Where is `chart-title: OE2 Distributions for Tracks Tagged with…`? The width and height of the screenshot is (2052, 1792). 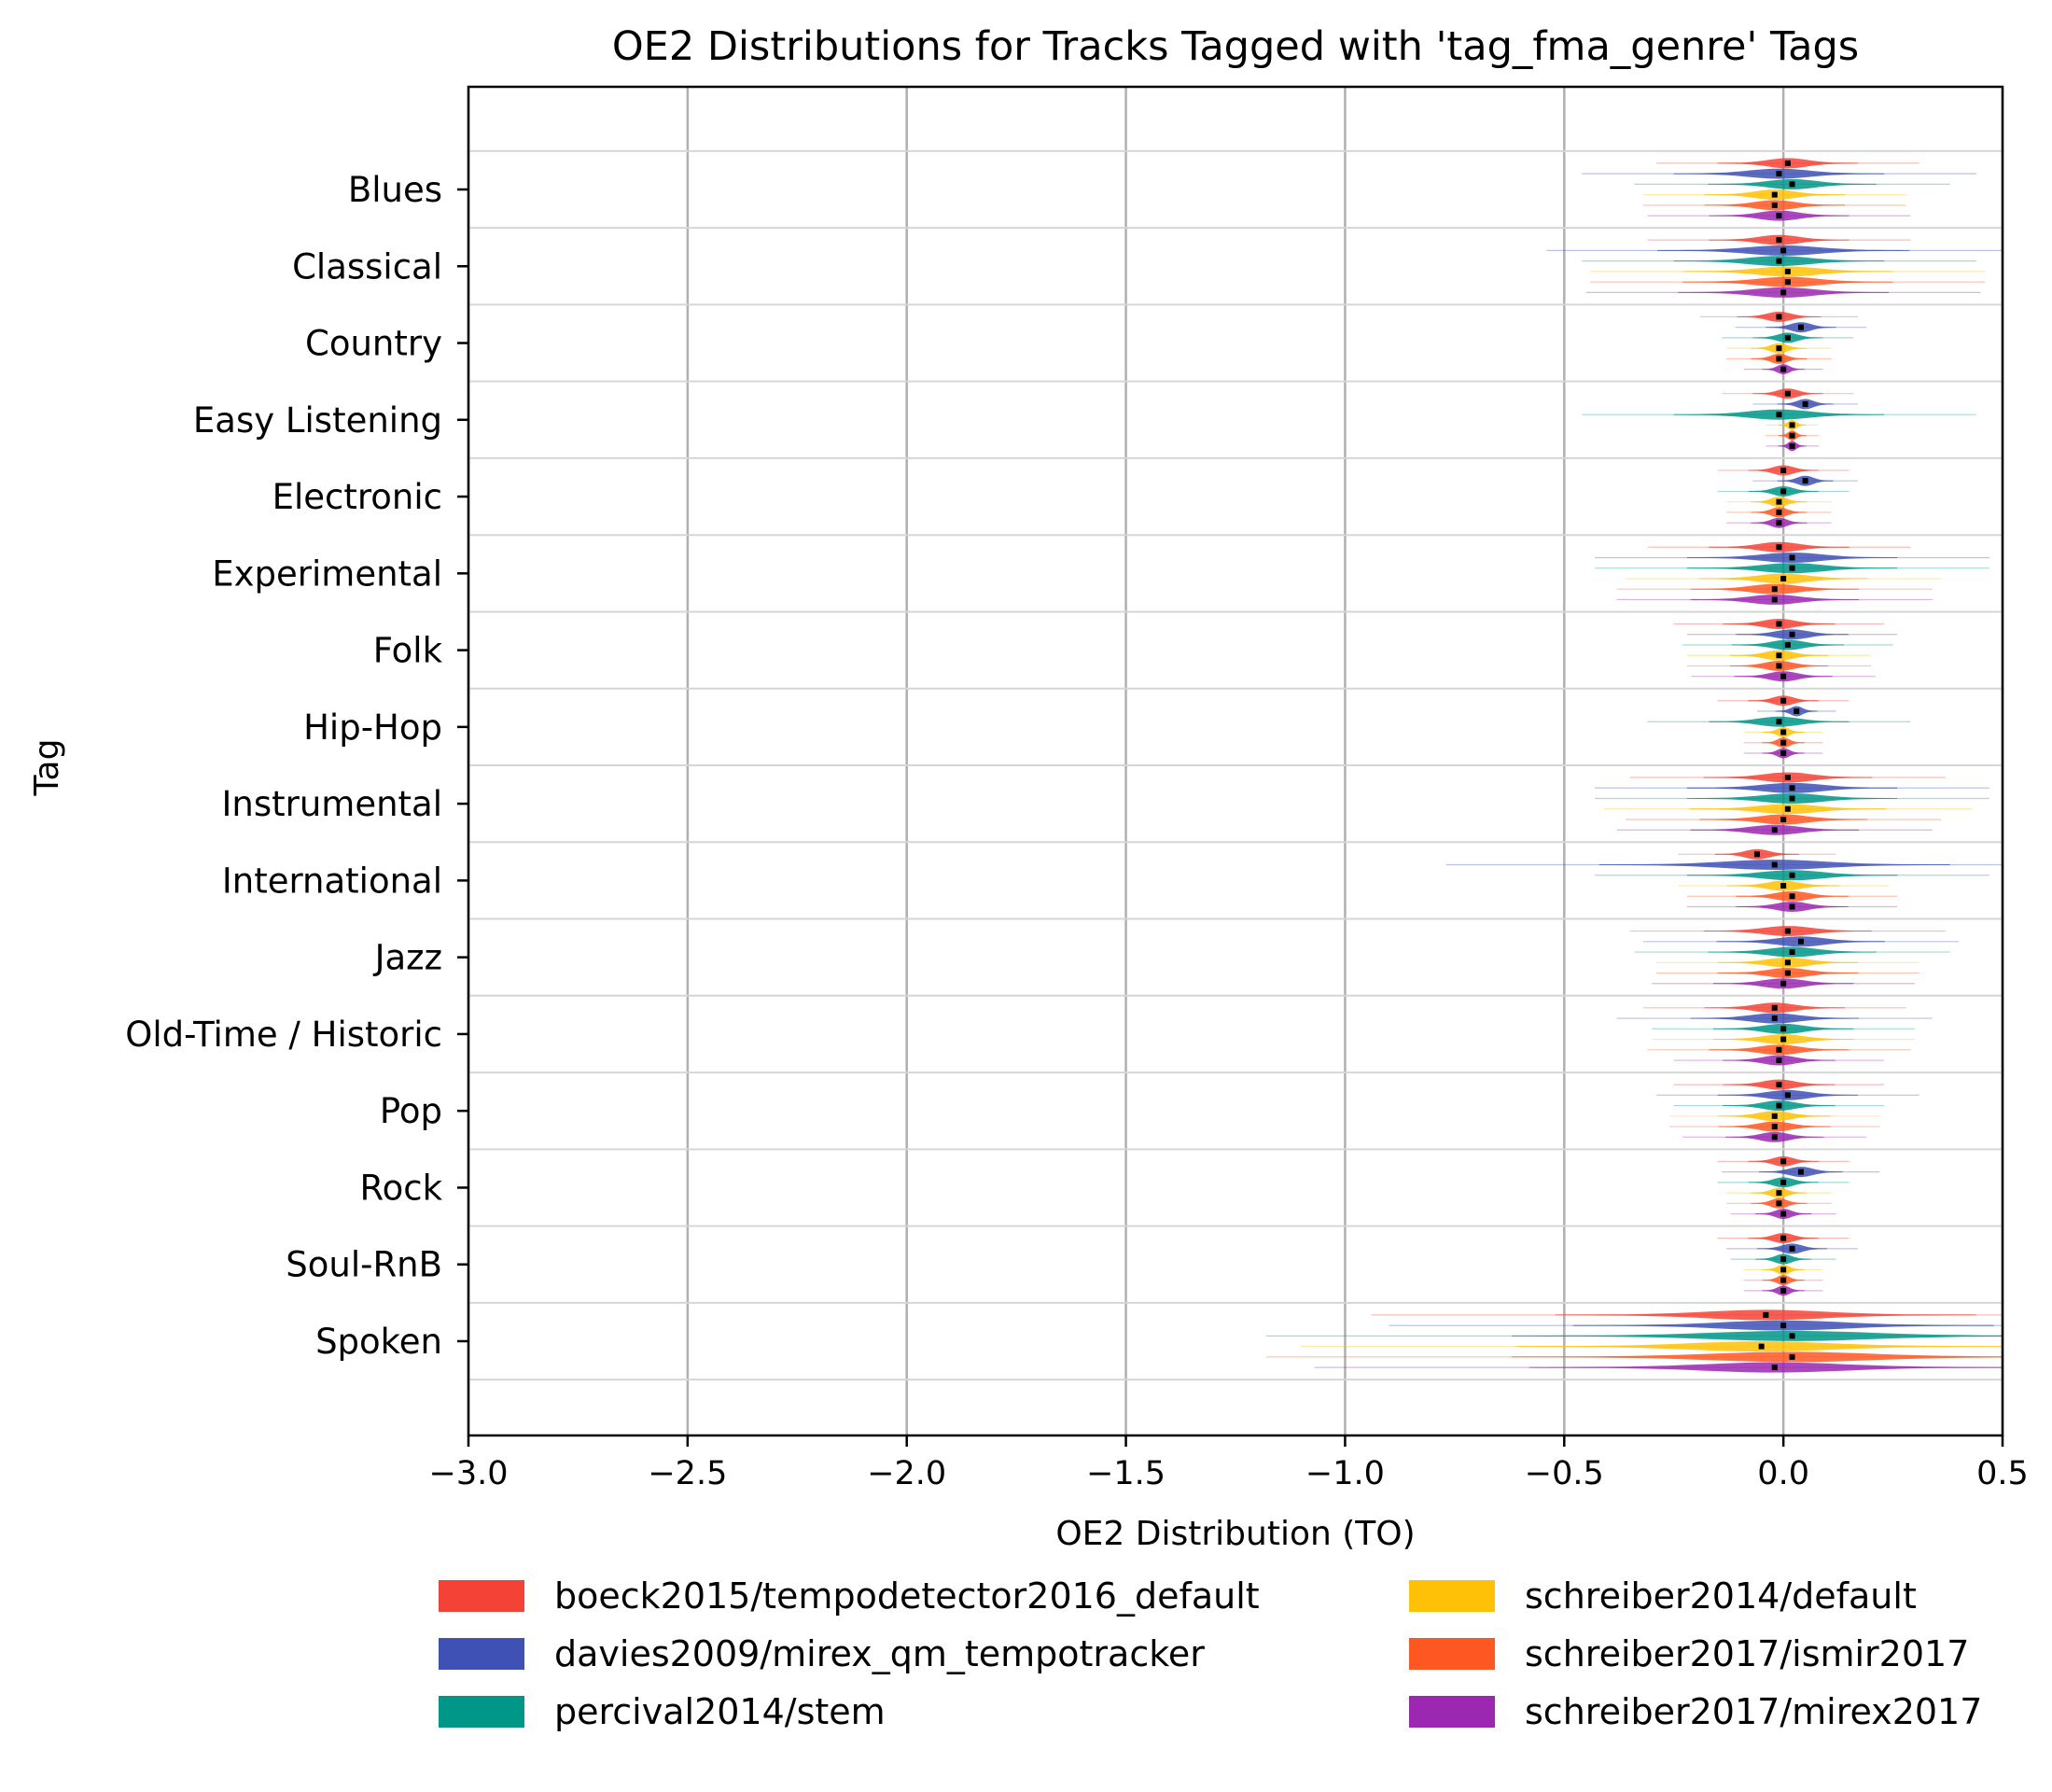 chart-title: OE2 Distributions for Tracks Tagged with… is located at coordinates (1235, 46).